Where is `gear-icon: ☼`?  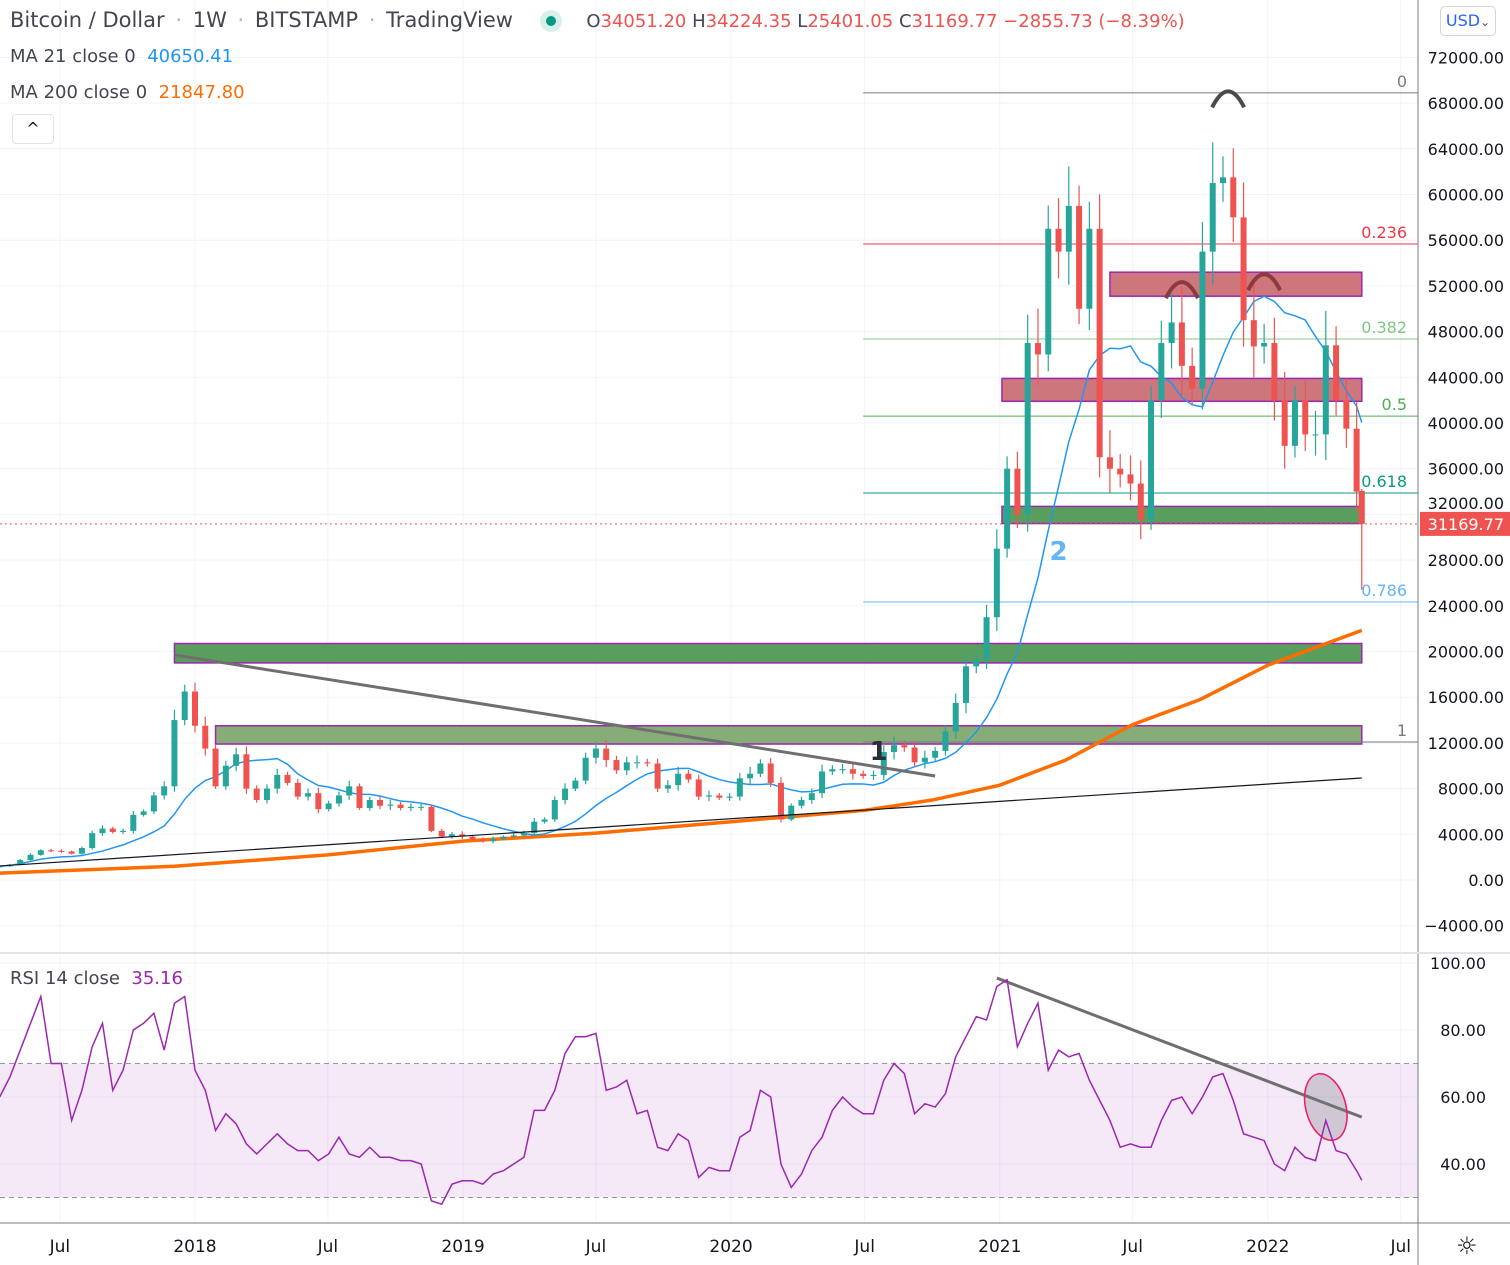 gear-icon: ☼ is located at coordinates (1467, 1246).